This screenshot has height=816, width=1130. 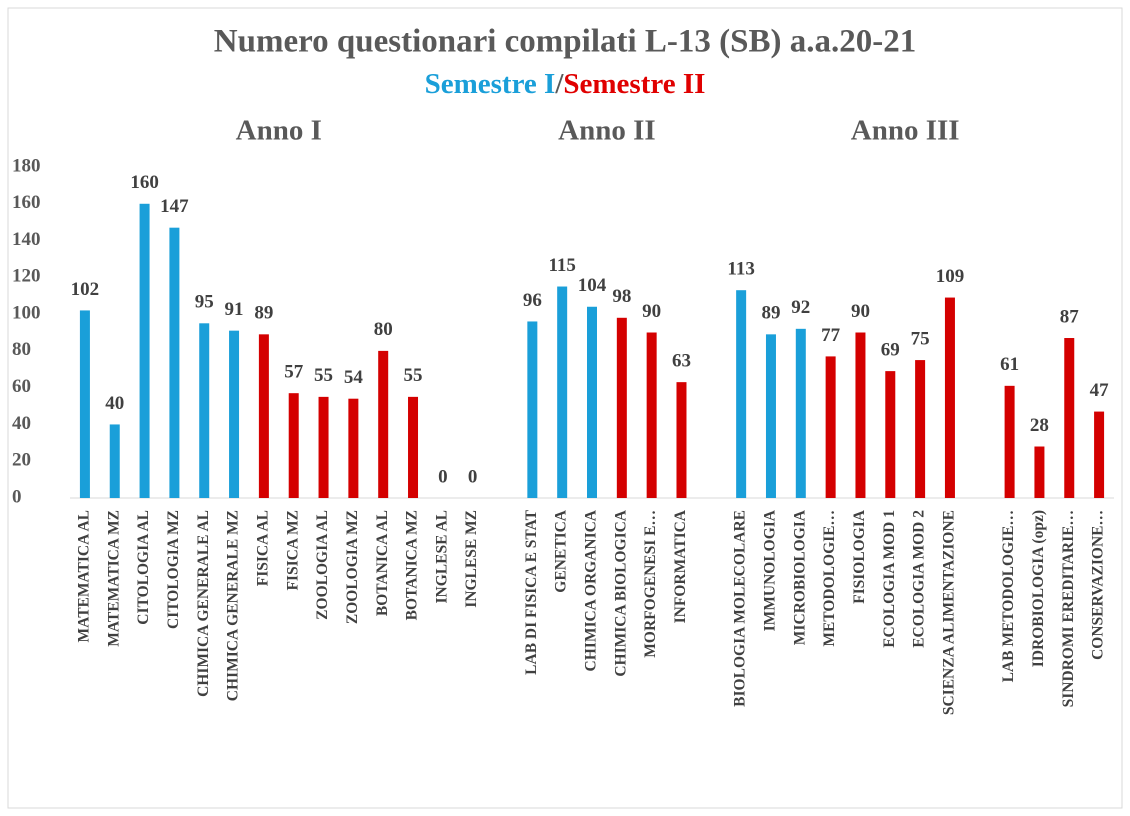 I want to click on value-label: 69, so click(x=890, y=349).